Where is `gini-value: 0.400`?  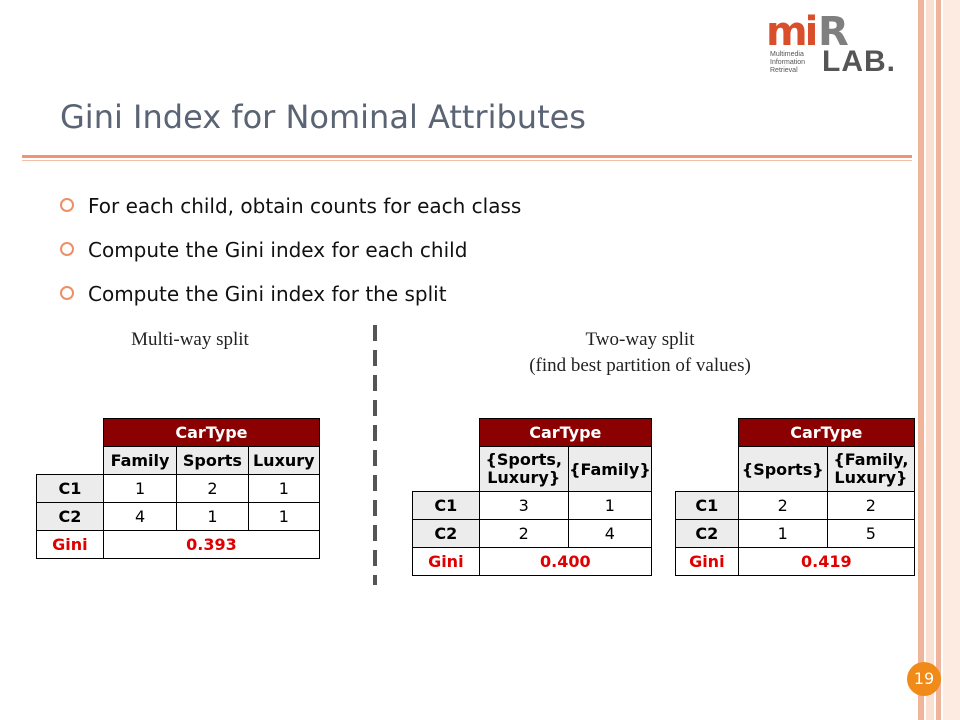
gini-value: 0.400 is located at coordinates (565, 561).